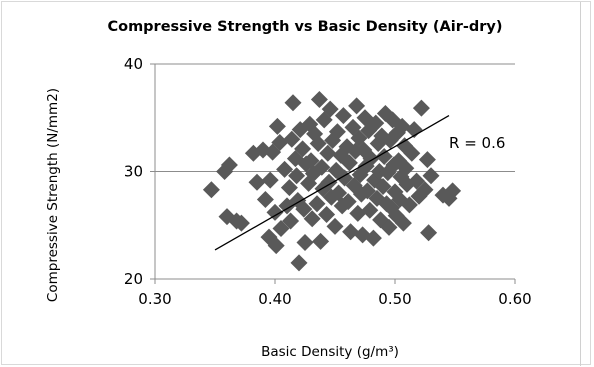 This screenshot has height=367, width=594. Describe the element at coordinates (133, 64) in the screenshot. I see `y-tick-label-40: 40` at that location.